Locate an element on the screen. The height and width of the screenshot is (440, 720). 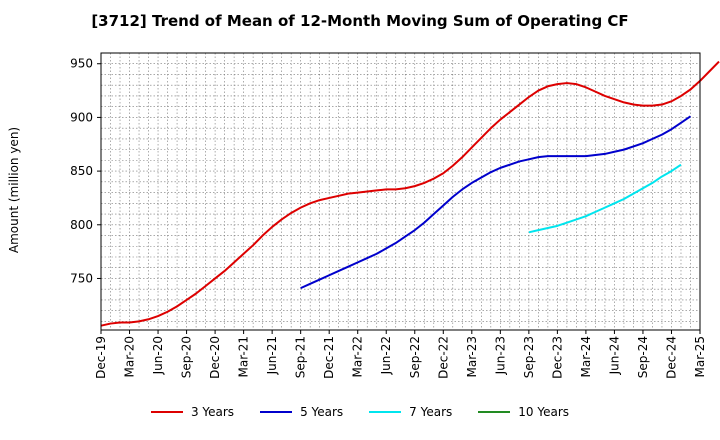
x-tick-label: Sep-23 is located at coordinates (529, 357).